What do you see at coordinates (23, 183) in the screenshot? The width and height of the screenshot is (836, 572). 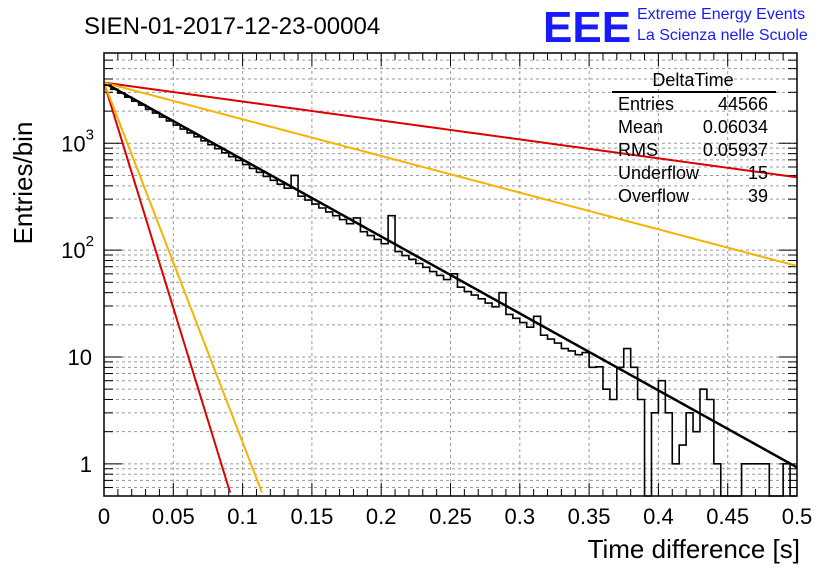 I see `y-axis-label: Entries/bin` at bounding box center [23, 183].